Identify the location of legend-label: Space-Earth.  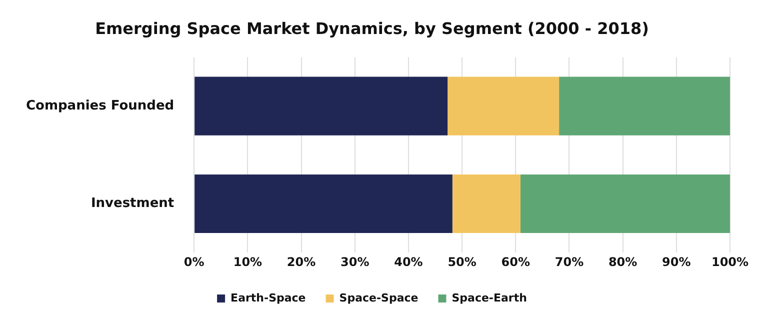
(489, 297).